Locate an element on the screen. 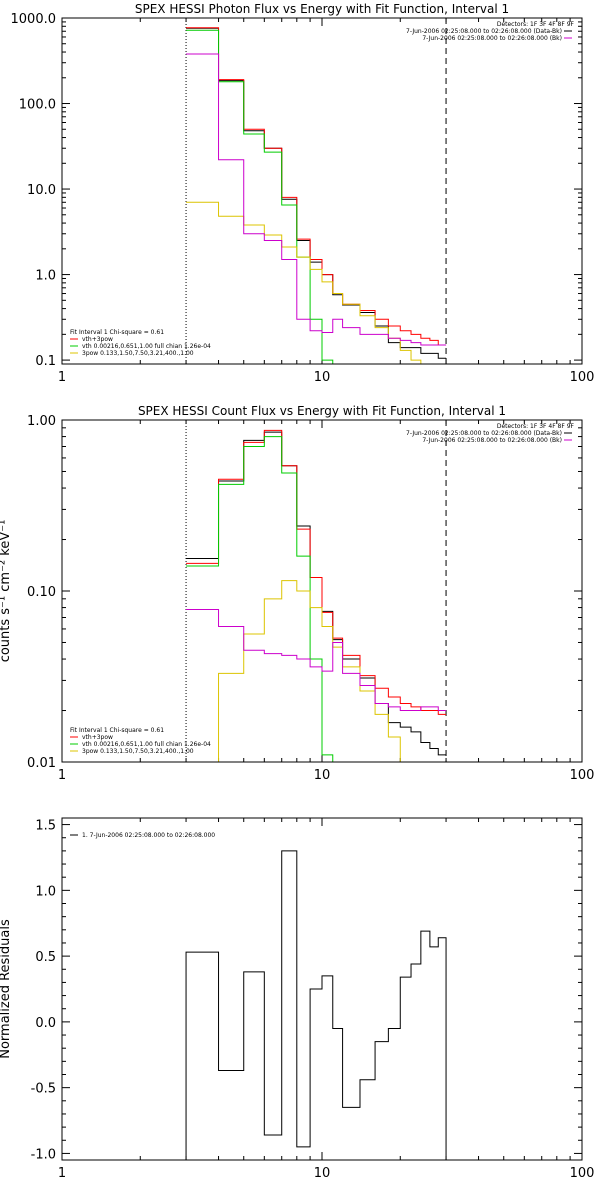 Image resolution: width=600 pixels, height=1200 pixels. y-tick-label: 1000.0 is located at coordinates (34, 19).